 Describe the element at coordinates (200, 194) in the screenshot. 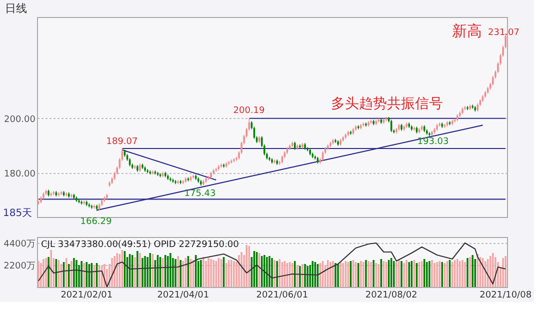

I see `annotation: 175.43` at that location.